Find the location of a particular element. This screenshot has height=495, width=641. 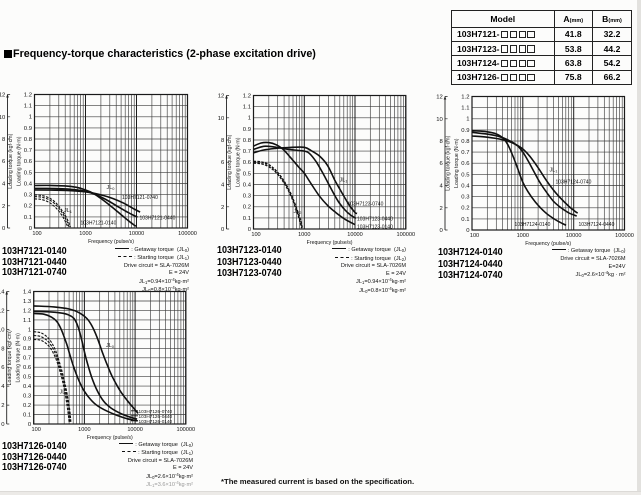

svg-text: 1.3 is located at coordinates (27, 302).